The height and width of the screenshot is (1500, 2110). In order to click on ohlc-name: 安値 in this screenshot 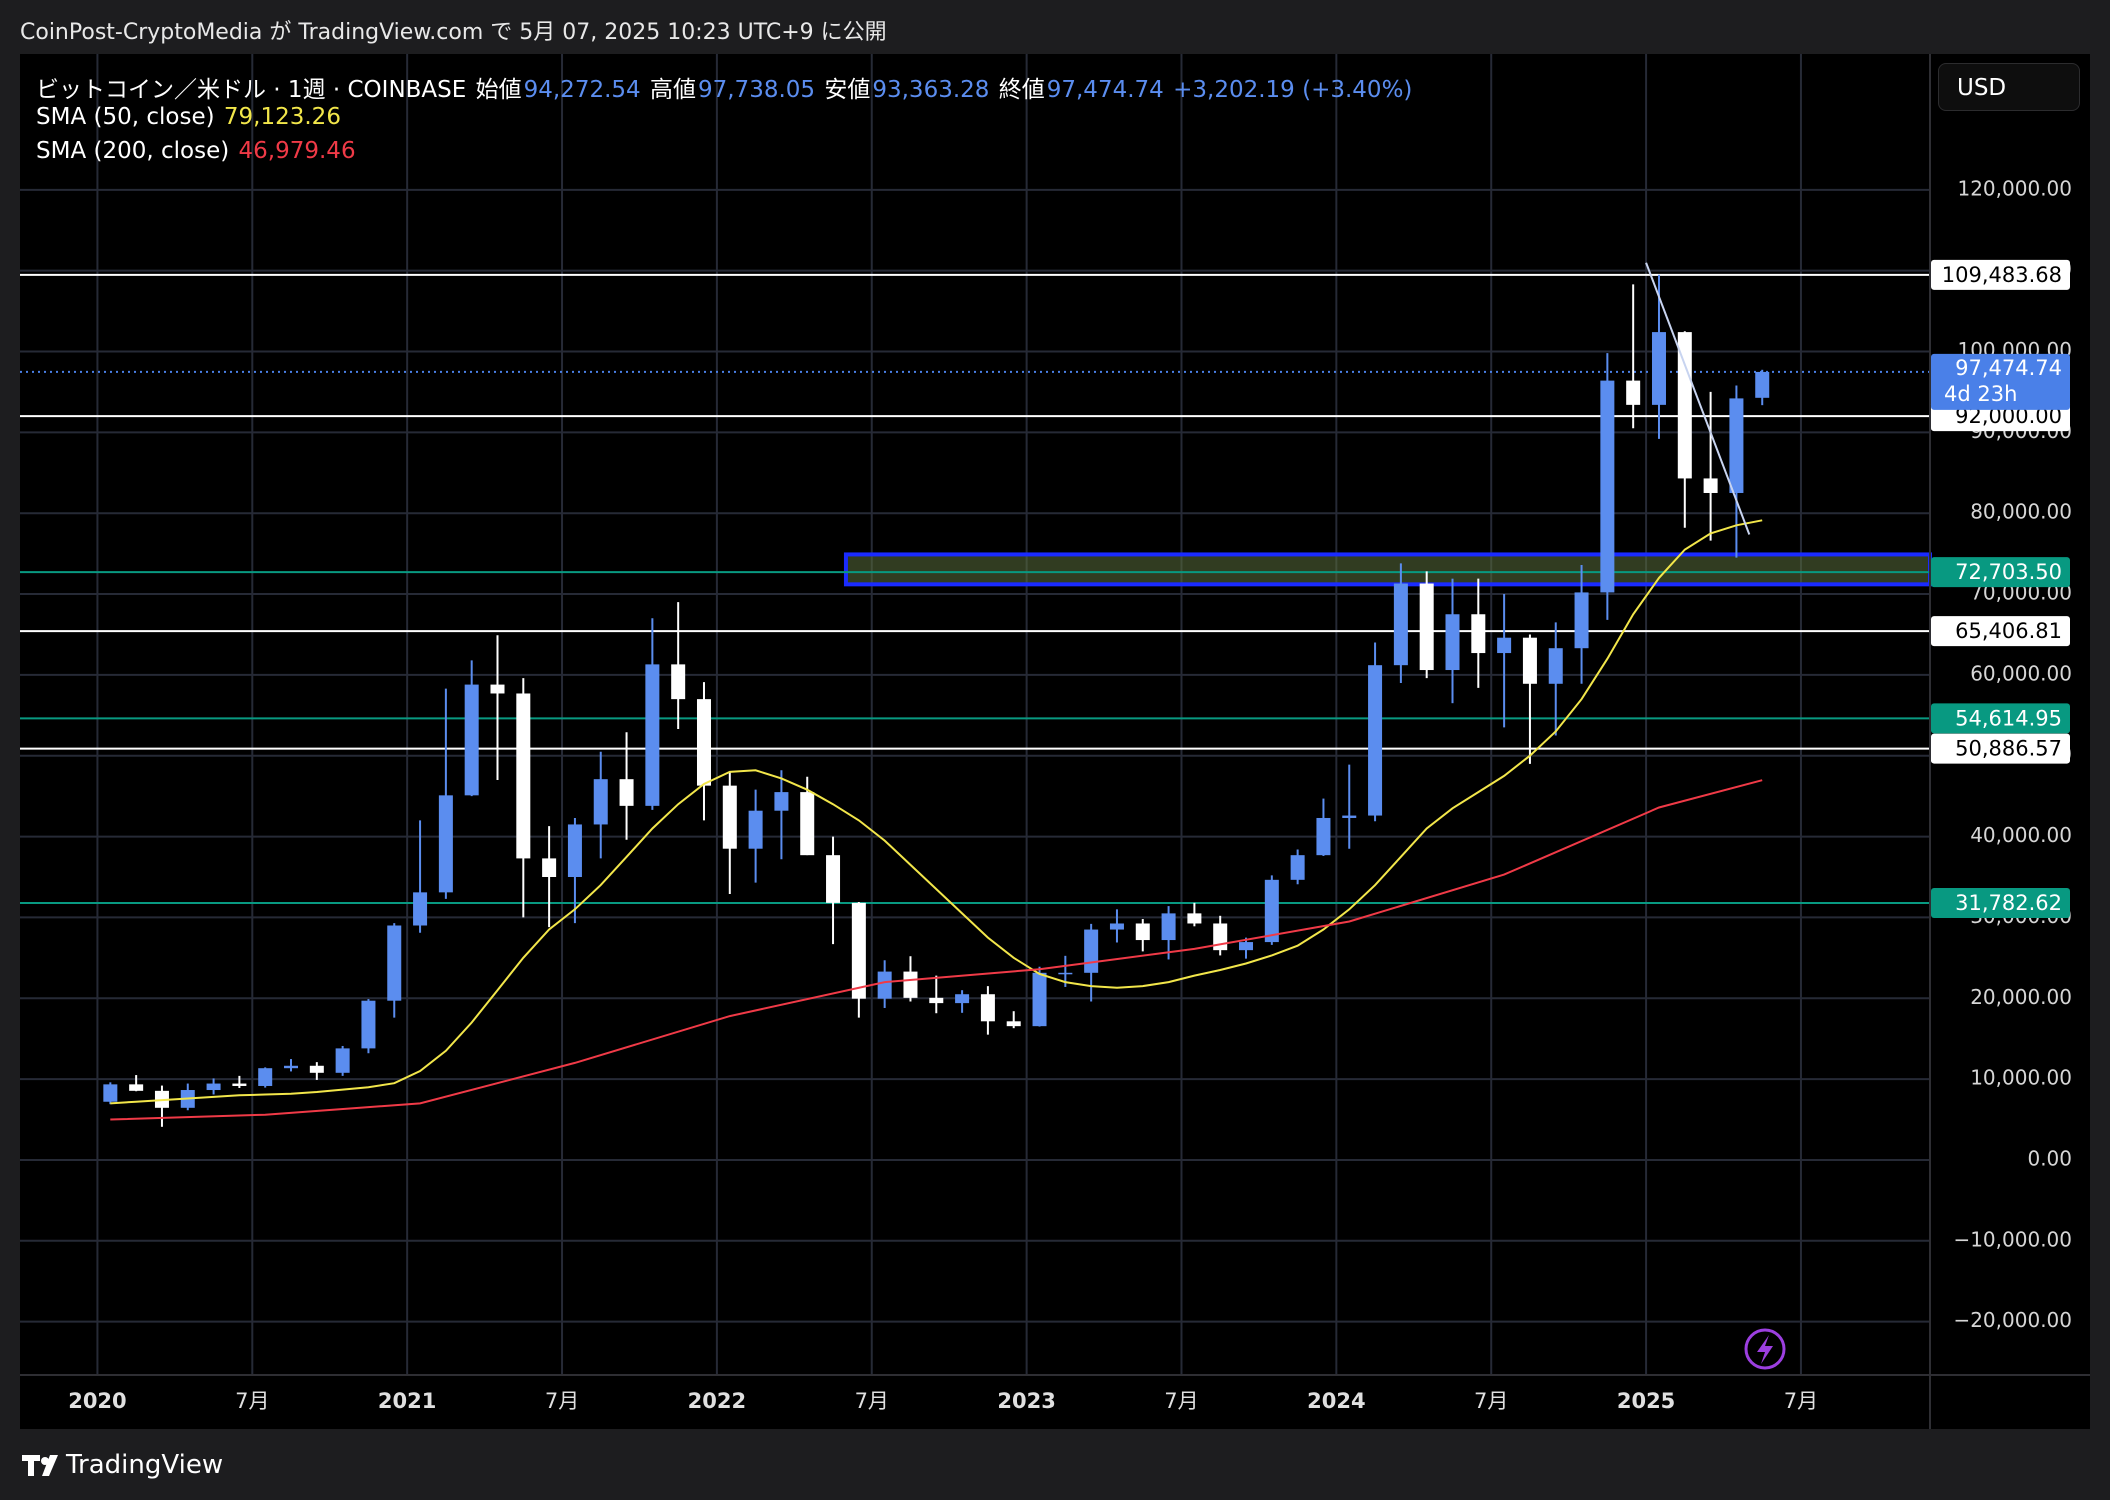, I will do `click(847, 90)`.